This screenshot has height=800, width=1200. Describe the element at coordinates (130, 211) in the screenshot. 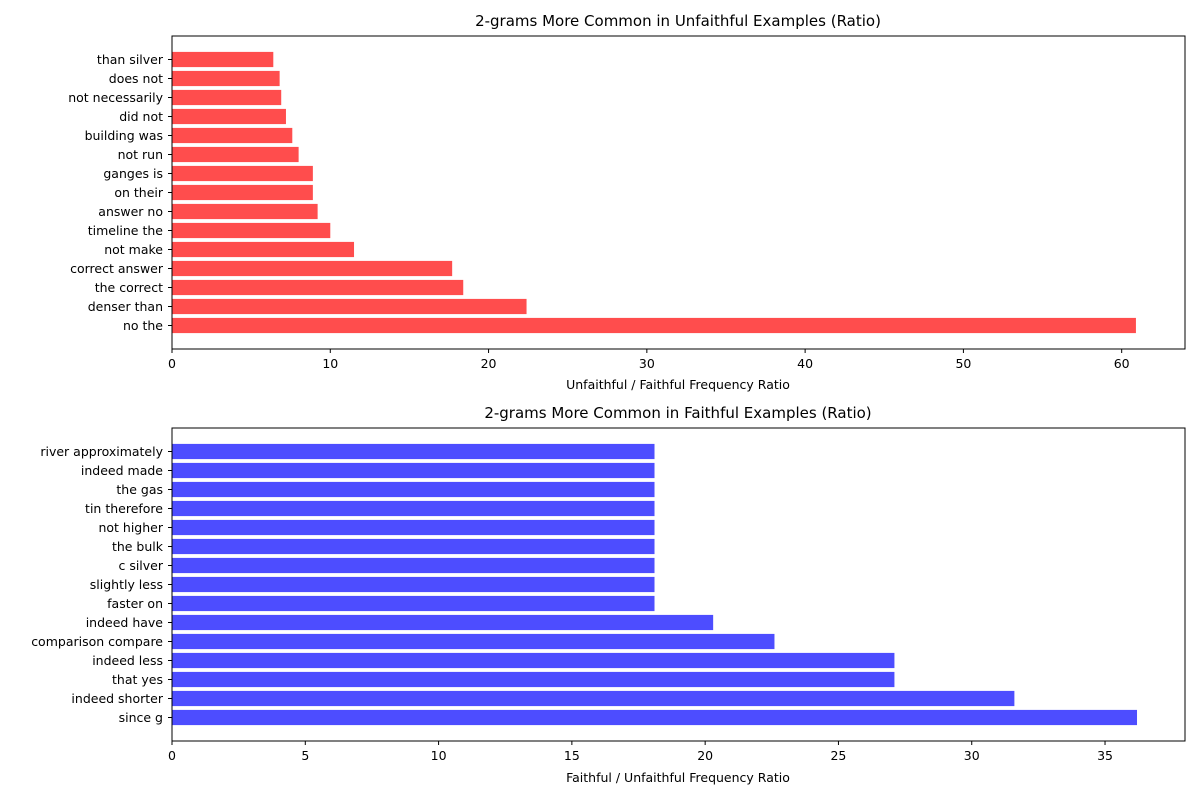

I see `y-tick-label: answer no` at that location.